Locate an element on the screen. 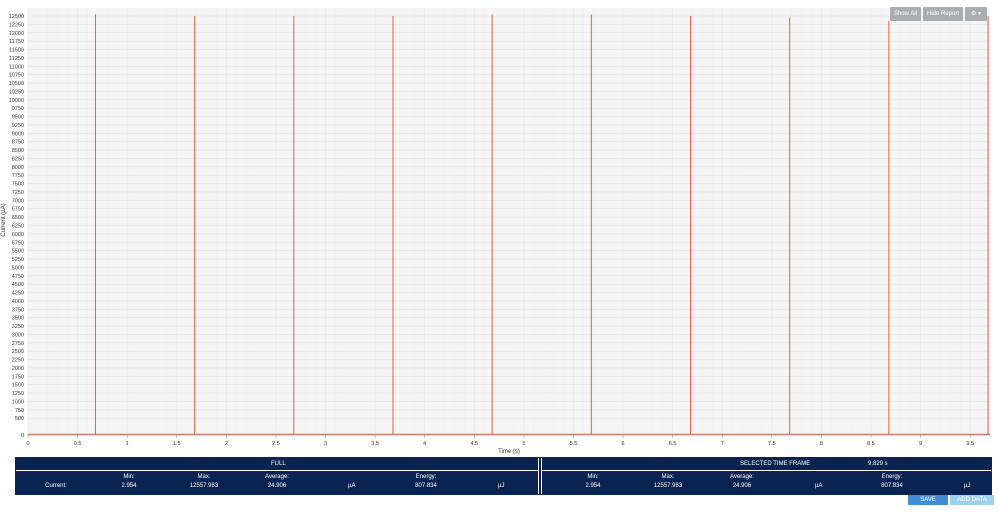 This screenshot has width=999, height=515. selected-average-unit: µA is located at coordinates (819, 486).